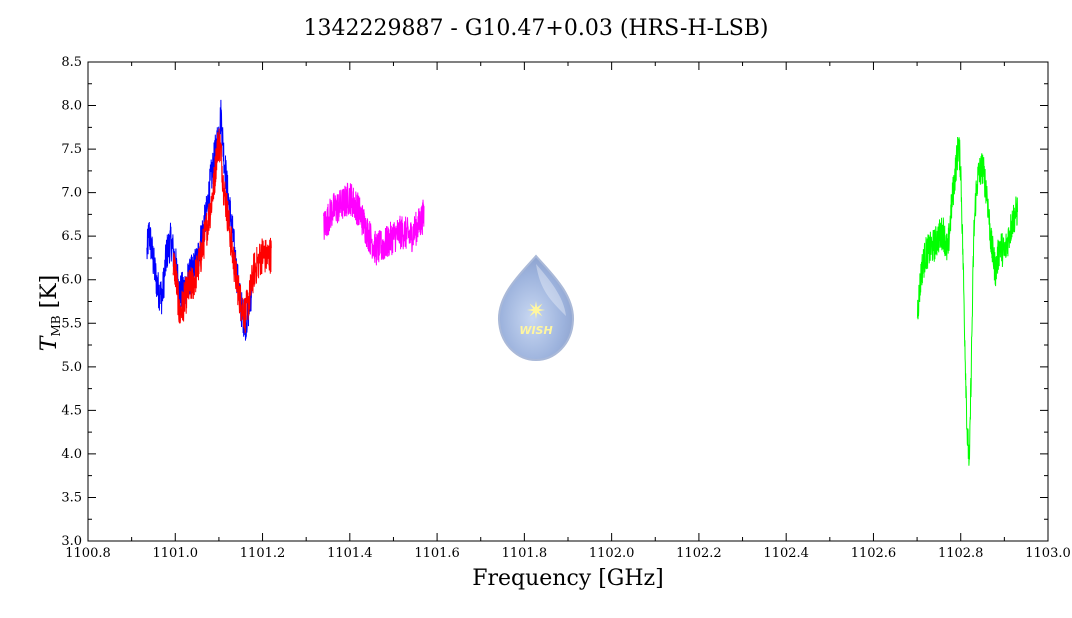  What do you see at coordinates (612, 553) in the screenshot?
I see `x-tick-label: 1102.0` at bounding box center [612, 553].